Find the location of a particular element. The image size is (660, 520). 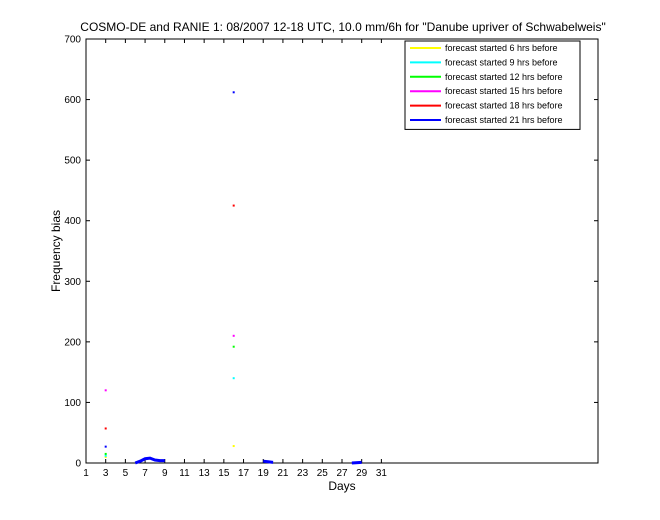

x-tick-label: 13 is located at coordinates (205, 473).